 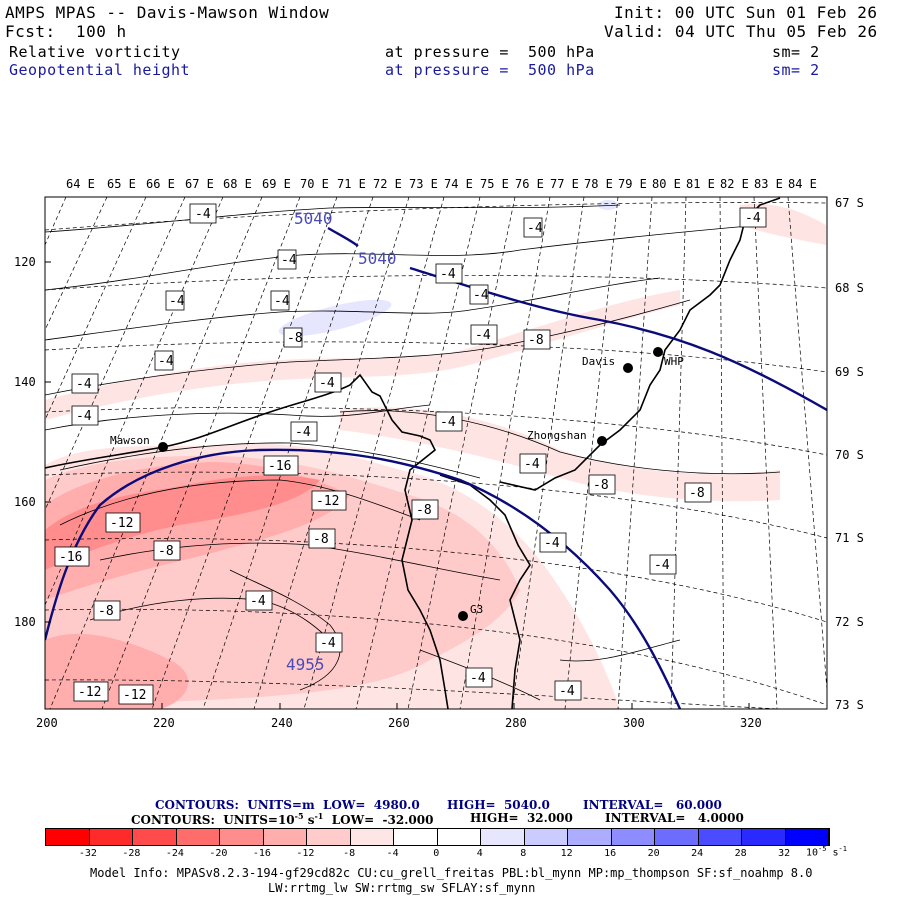 I want to click on station-marker-whp, so click(x=658, y=352).